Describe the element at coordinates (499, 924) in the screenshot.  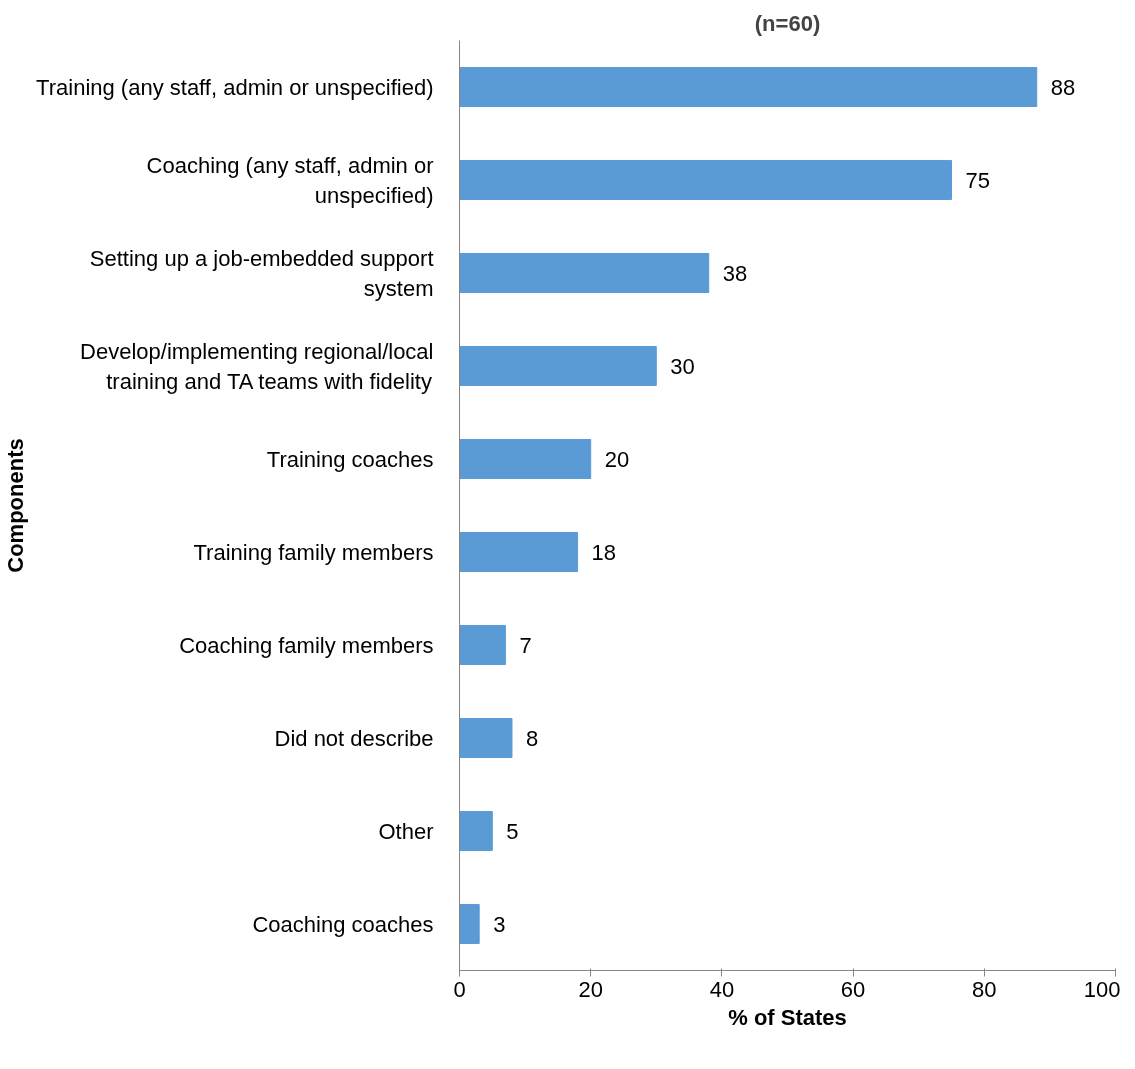
I see `data-label: 3` at that location.